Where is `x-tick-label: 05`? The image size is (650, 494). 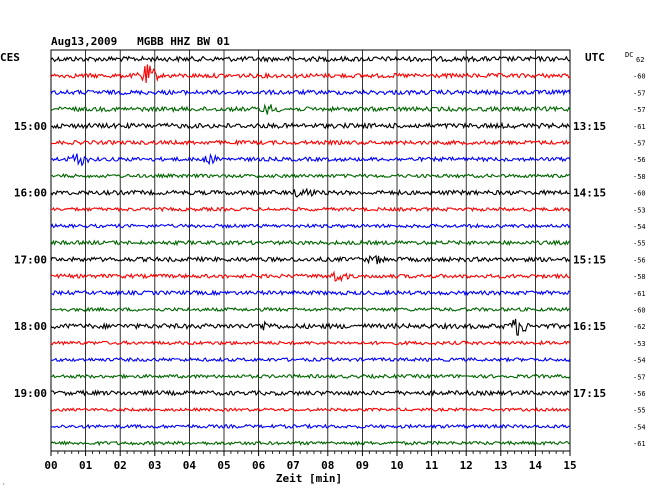
x-tick-label: 05 is located at coordinates (223, 465).